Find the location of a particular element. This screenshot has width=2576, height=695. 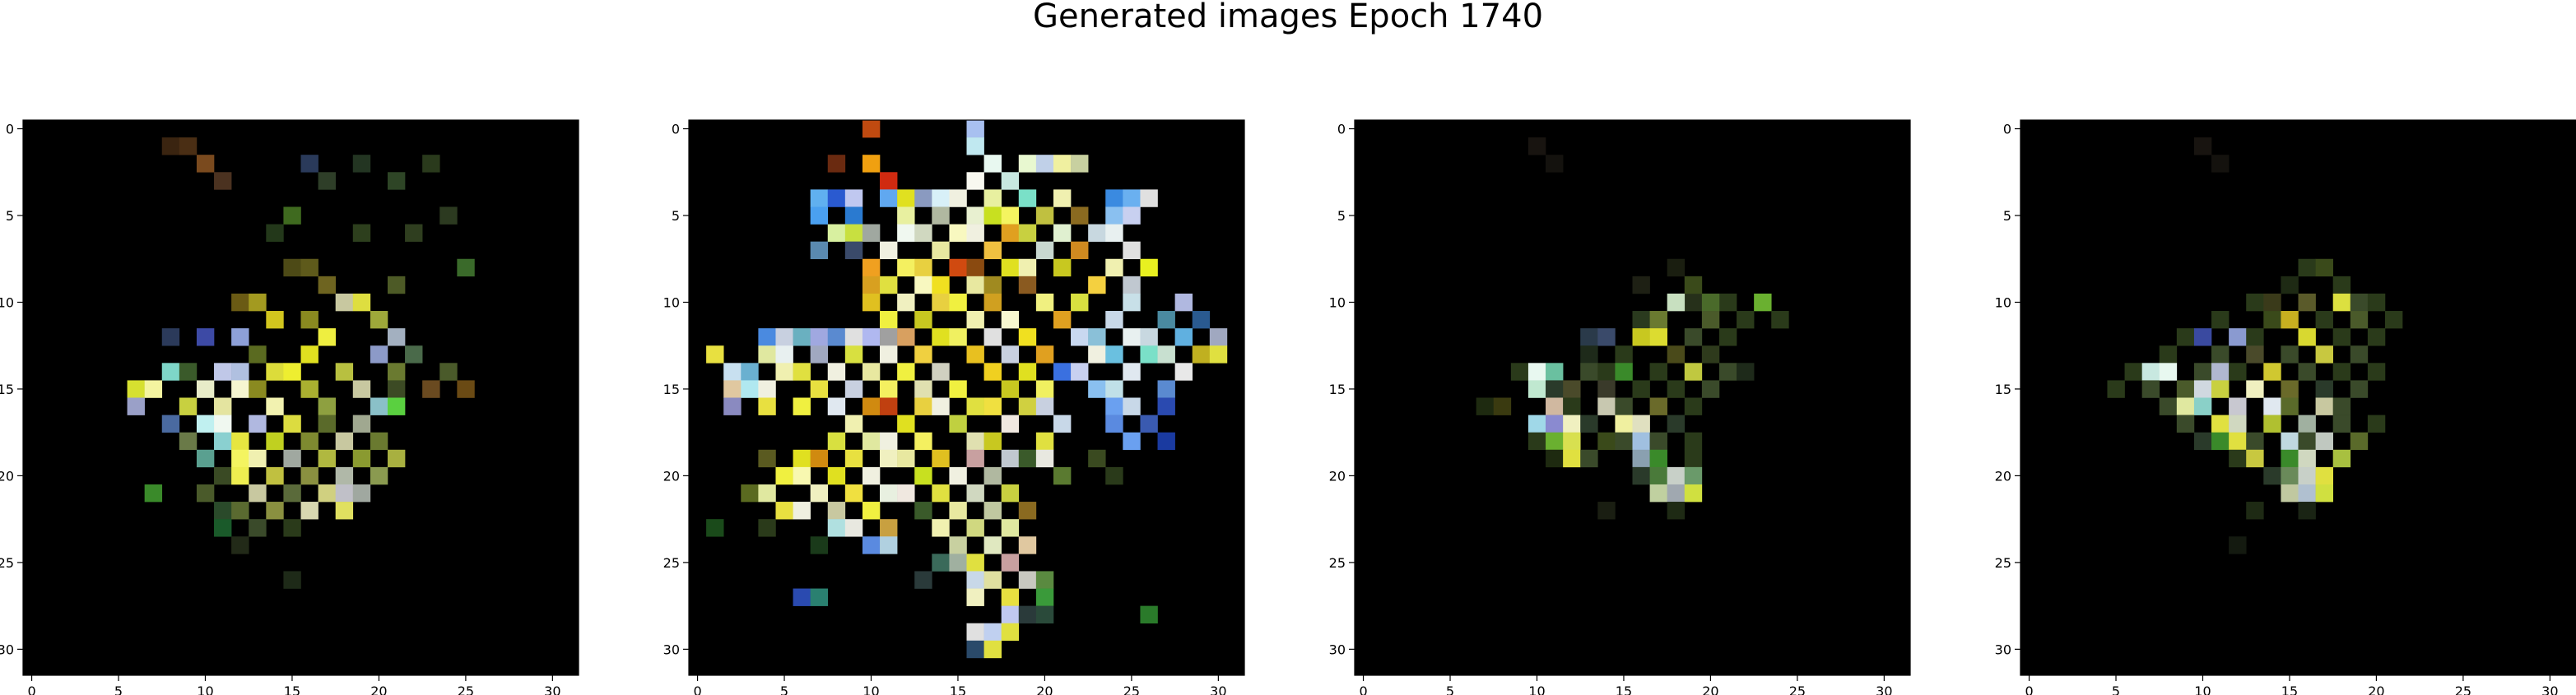

y-tick-label: 10 is located at coordinates (1337, 302).